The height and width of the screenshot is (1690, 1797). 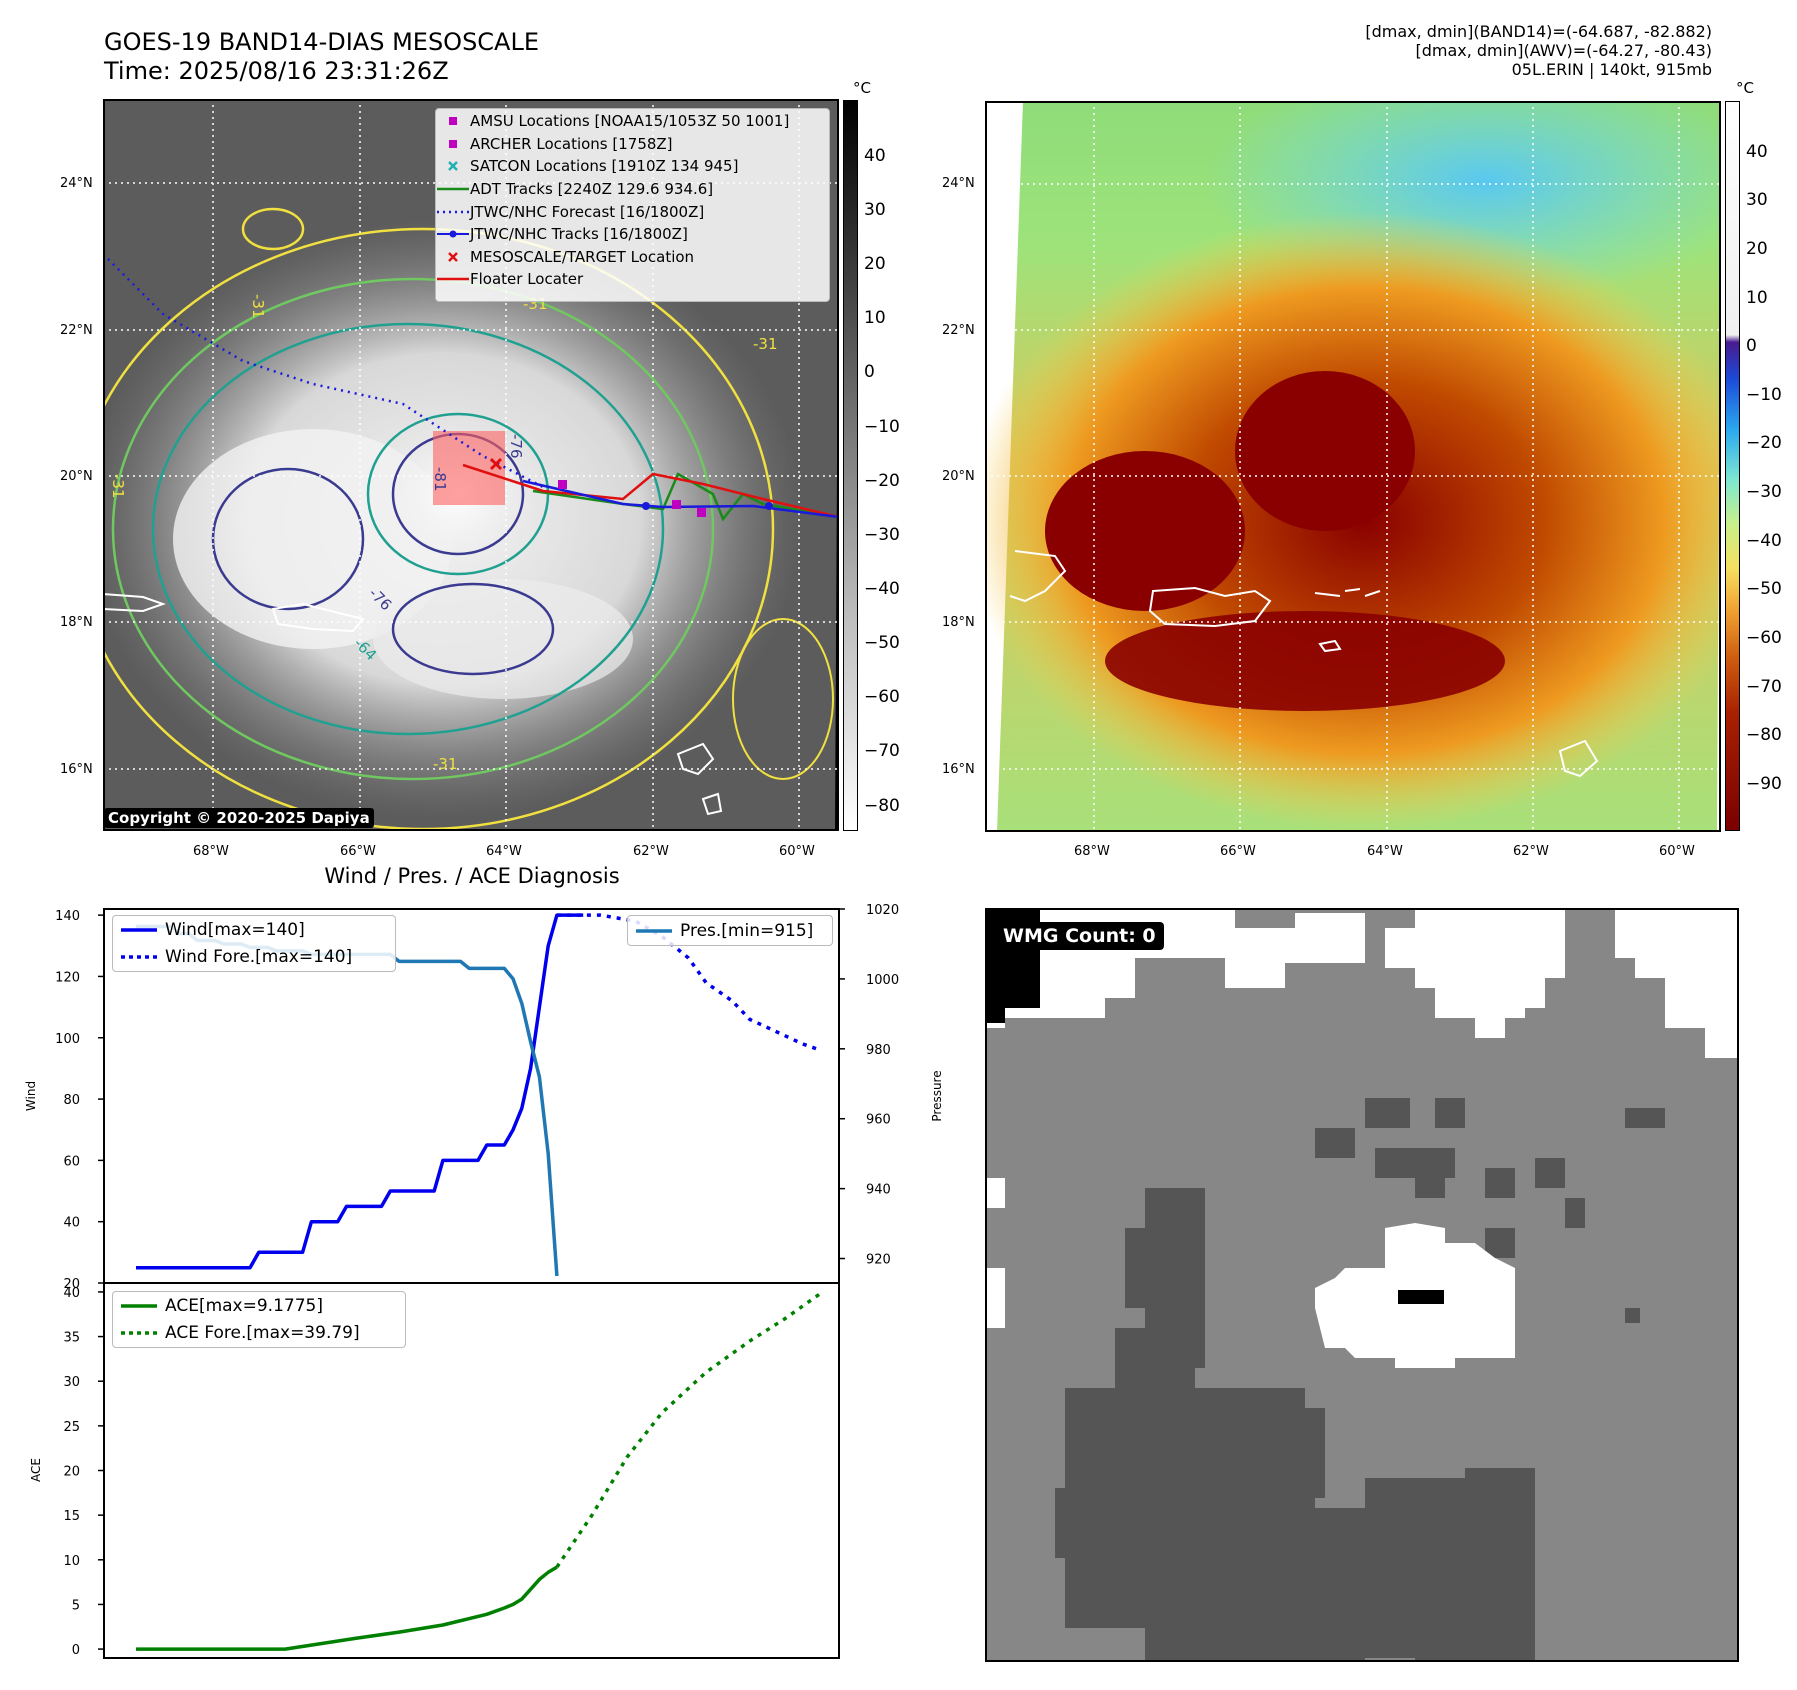 I want to click on info-awv-range: [dmax, dmin](AWV)=(-64.27, -80.43), so click(x=1563, y=50).